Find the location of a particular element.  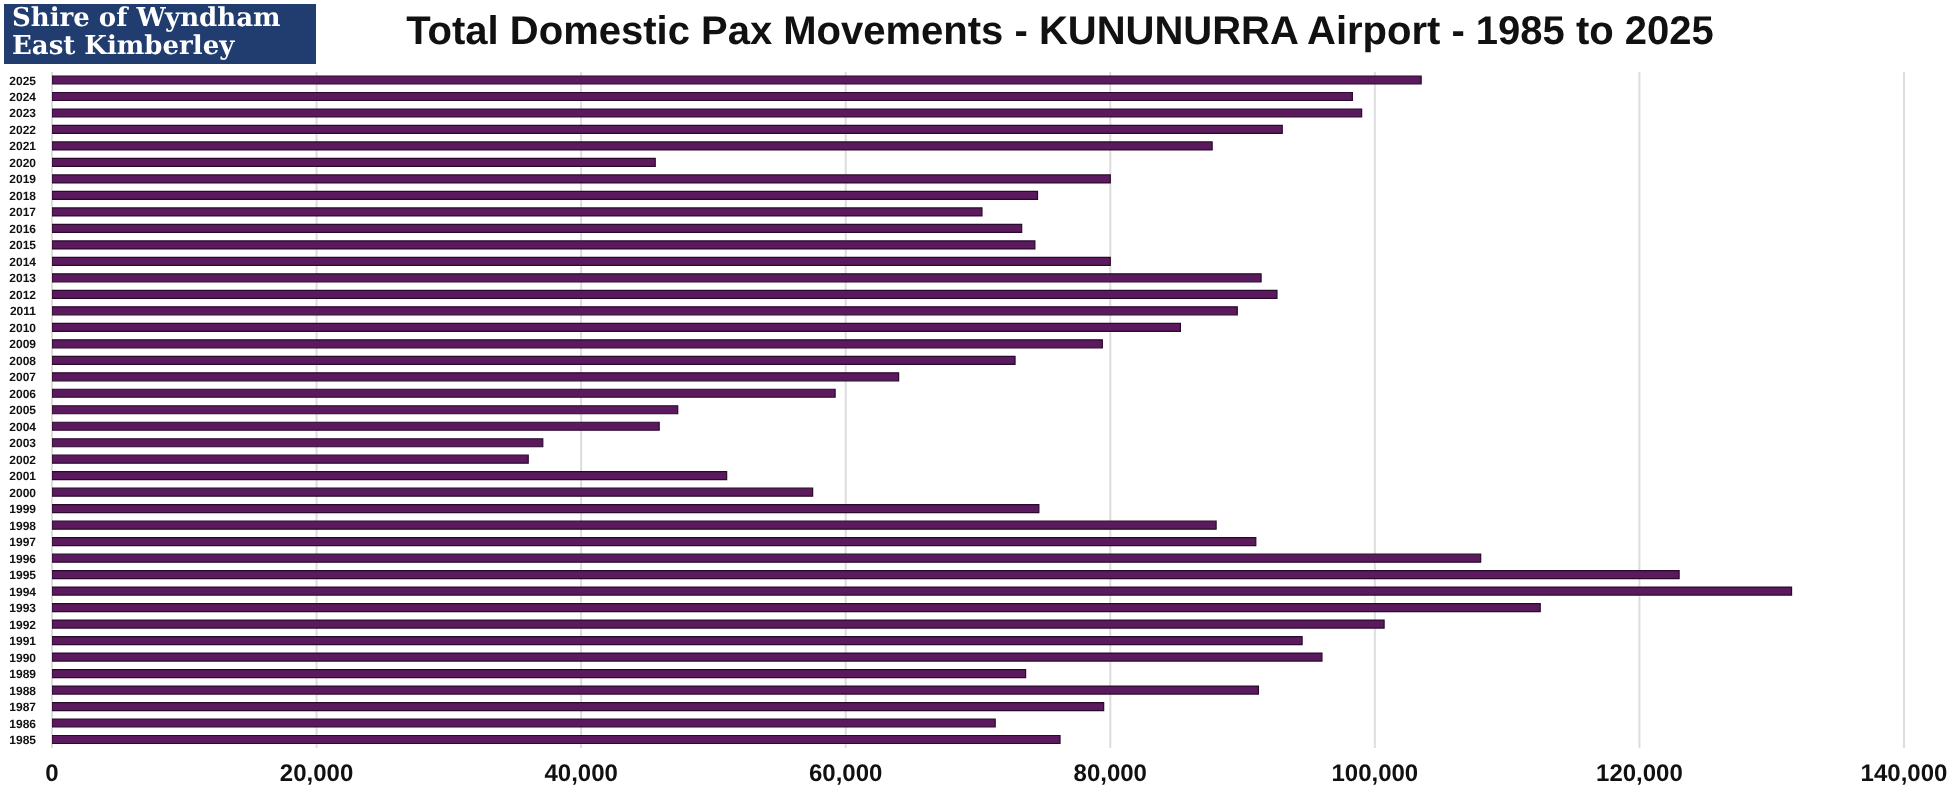

x-tick-label: 80,000 is located at coordinates (1110, 773).